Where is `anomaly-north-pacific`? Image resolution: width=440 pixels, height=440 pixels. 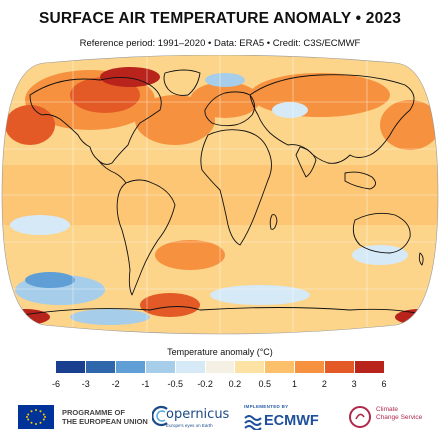
anomaly-north-pacific is located at coordinates (409, 125).